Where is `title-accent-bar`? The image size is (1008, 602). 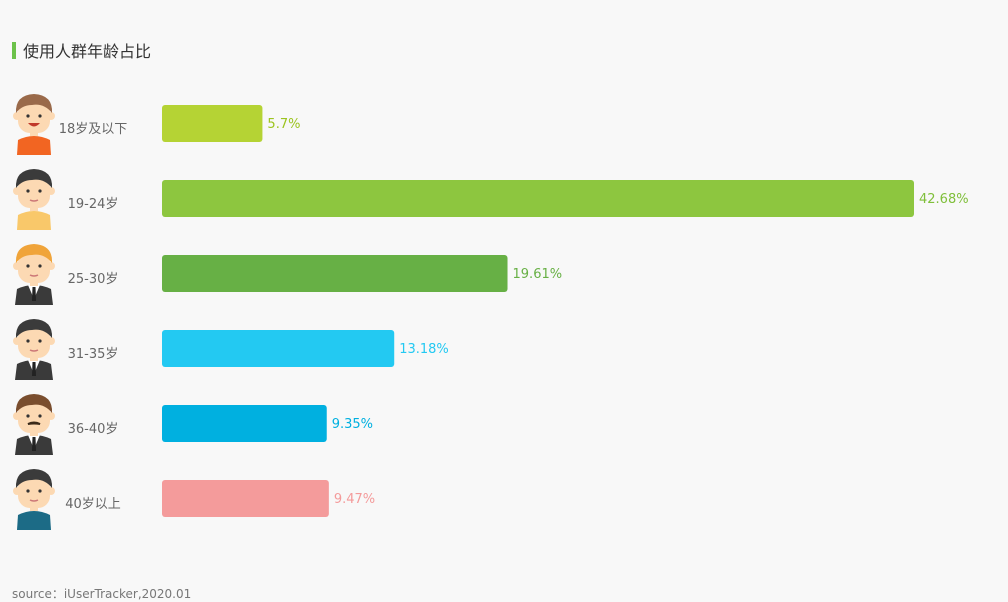
title-accent-bar is located at coordinates (14, 50).